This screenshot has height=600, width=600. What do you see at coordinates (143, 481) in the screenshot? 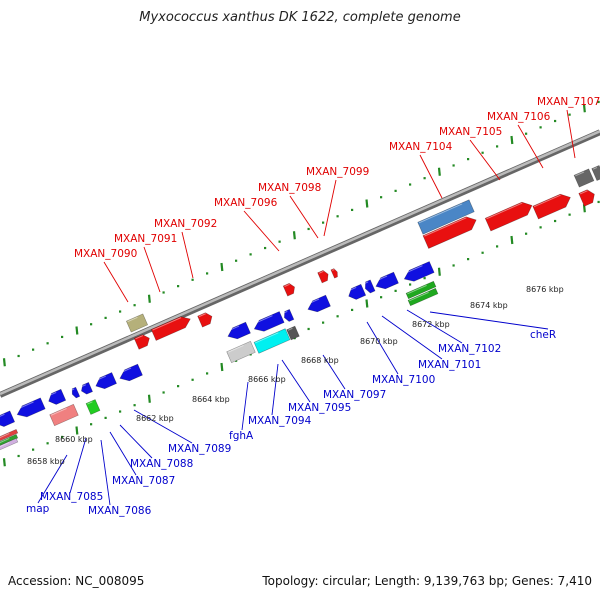
I see `reverse-gene-label: MXAN_7087` at bounding box center [143, 481].